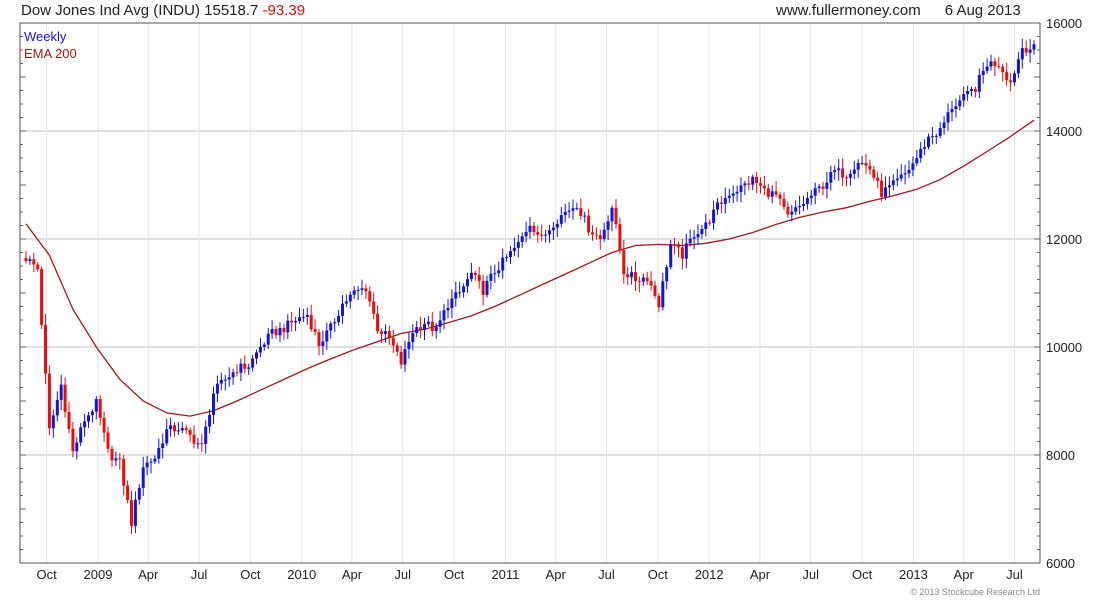 This screenshot has height=600, width=1100. What do you see at coordinates (98, 574) in the screenshot?
I see `x-tick-label-1: 2009` at bounding box center [98, 574].